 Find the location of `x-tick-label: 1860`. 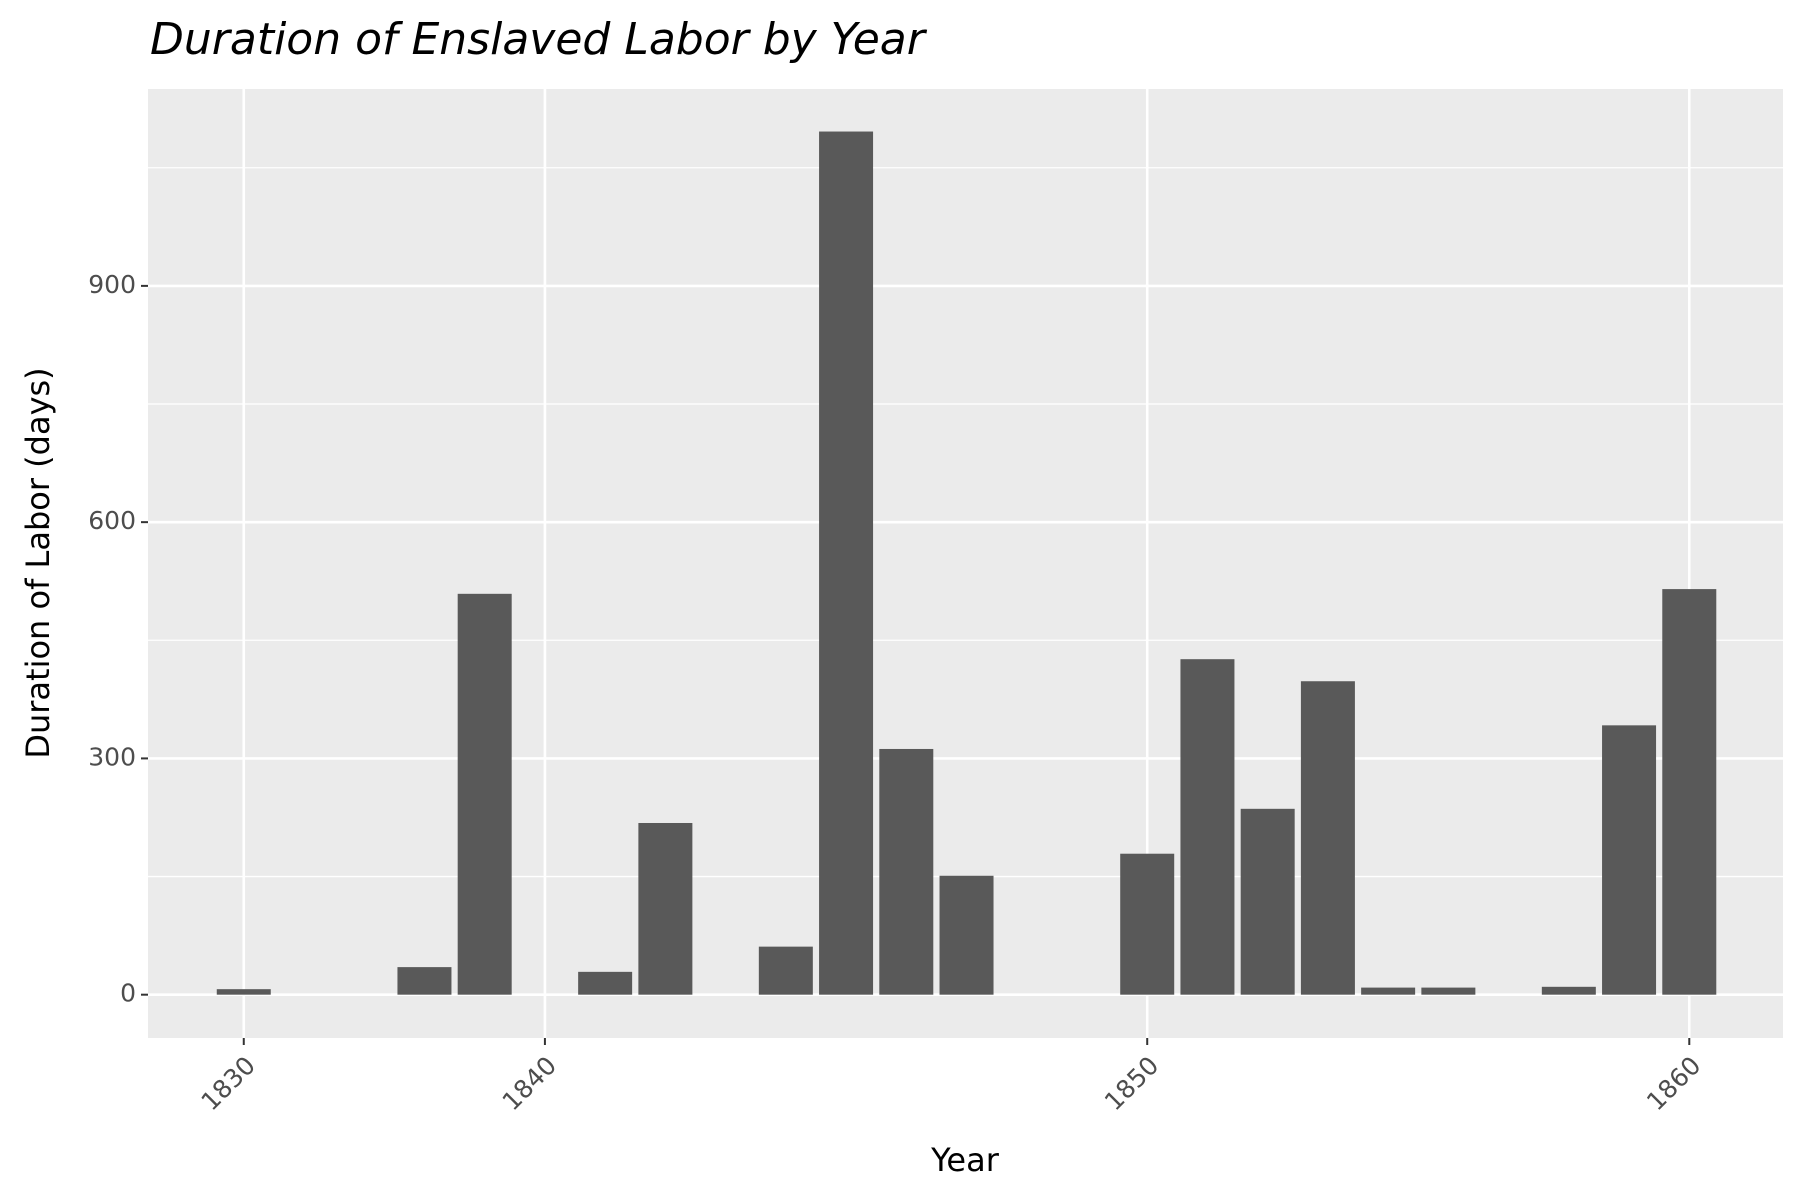

x-tick-label: 1860 is located at coordinates (1673, 1083).